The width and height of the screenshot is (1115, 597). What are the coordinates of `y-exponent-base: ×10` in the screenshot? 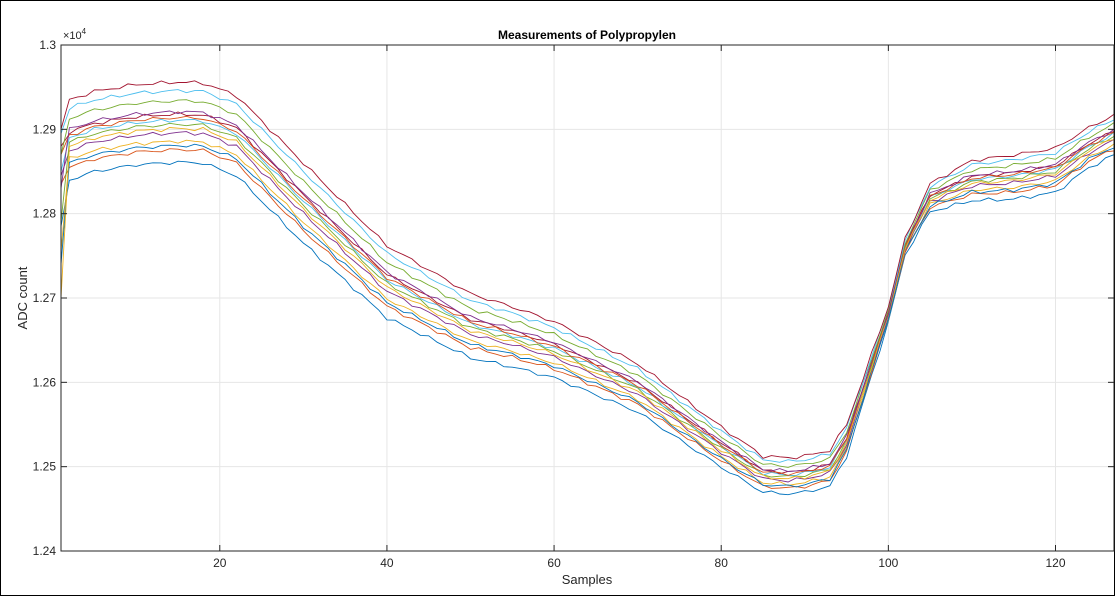 It's located at (72, 36).